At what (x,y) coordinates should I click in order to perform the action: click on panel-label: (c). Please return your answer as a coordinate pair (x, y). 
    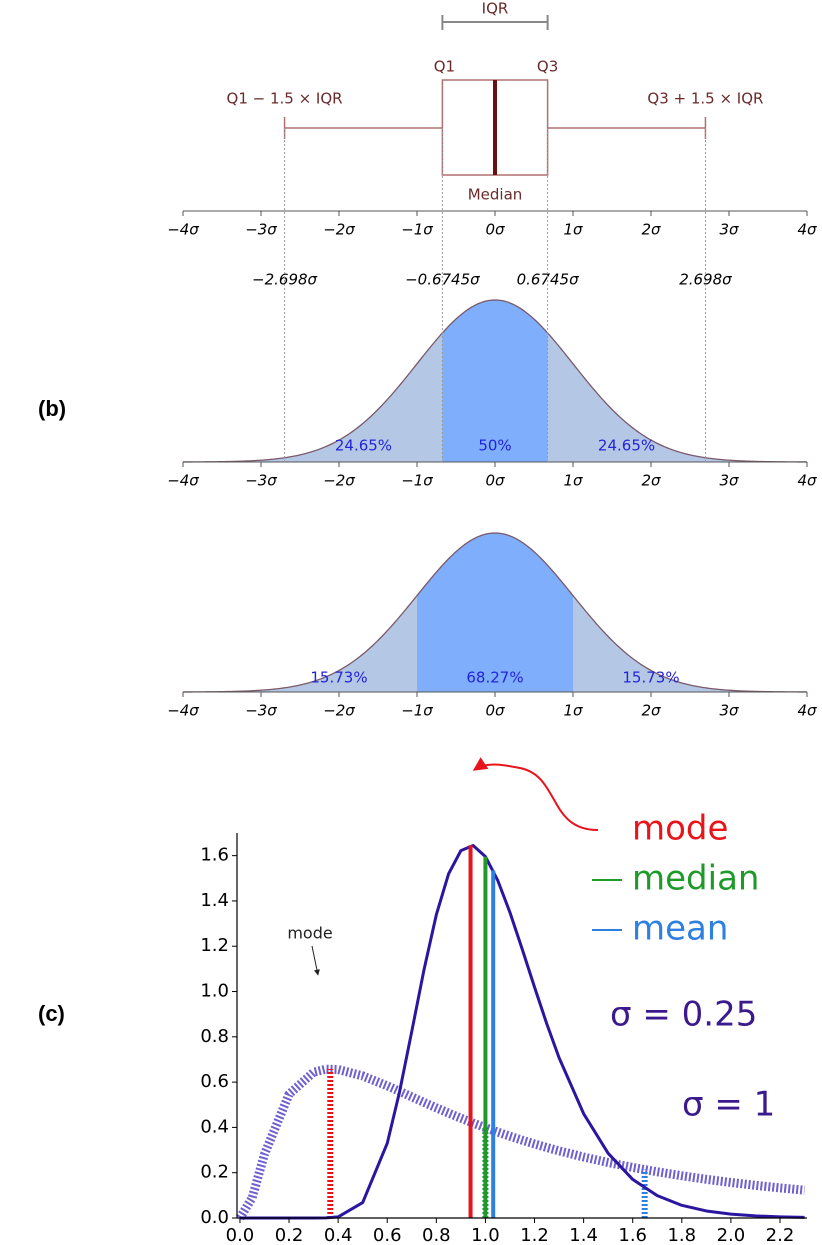
    Looking at the image, I should click on (51, 1013).